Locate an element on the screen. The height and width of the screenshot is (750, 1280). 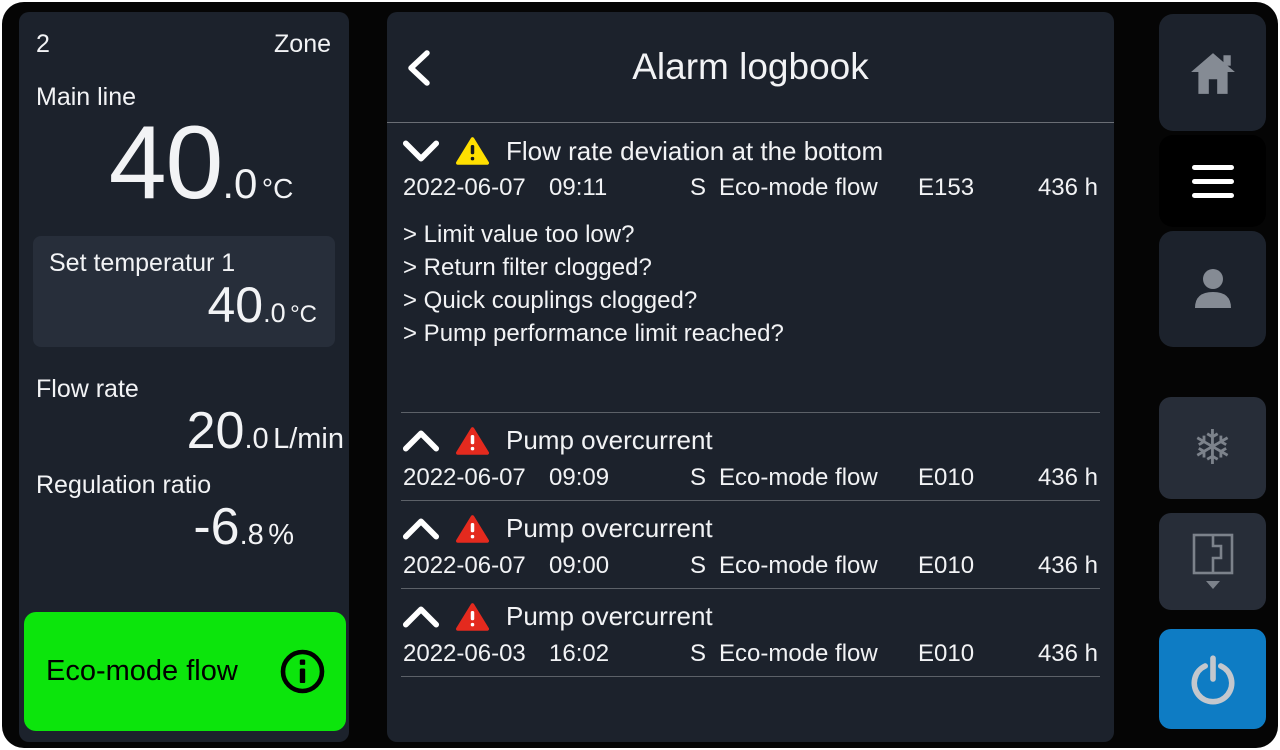
power-icon is located at coordinates (1213, 679).